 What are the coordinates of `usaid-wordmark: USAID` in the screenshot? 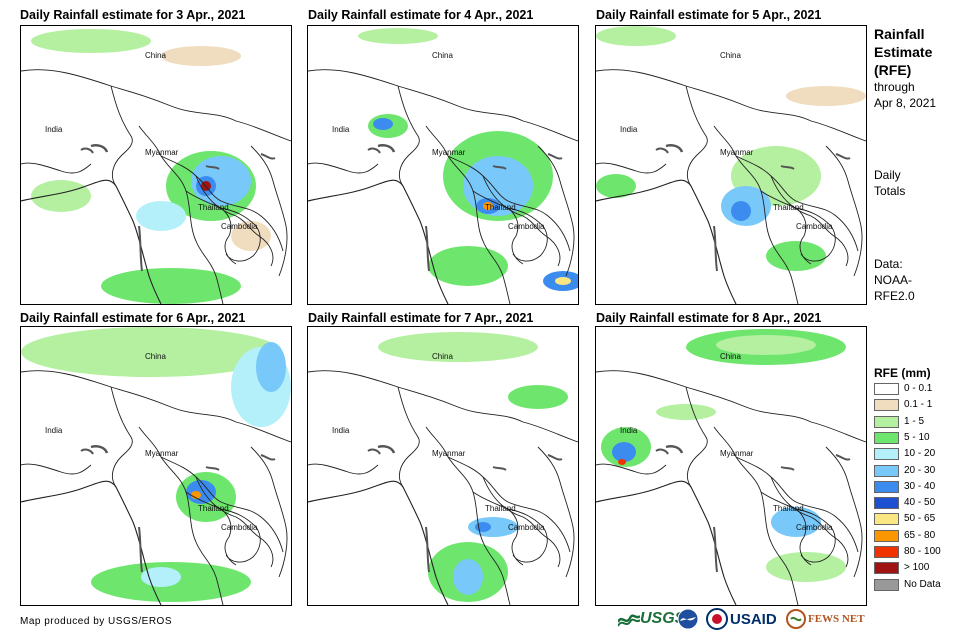 It's located at (753, 619).